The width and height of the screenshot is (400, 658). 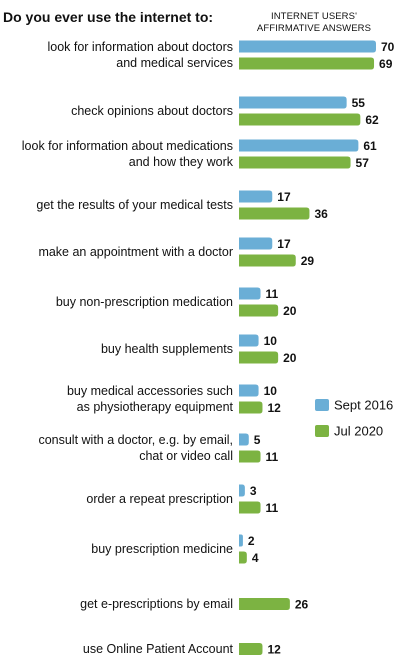 I want to click on value-label: 62, so click(x=372, y=120).